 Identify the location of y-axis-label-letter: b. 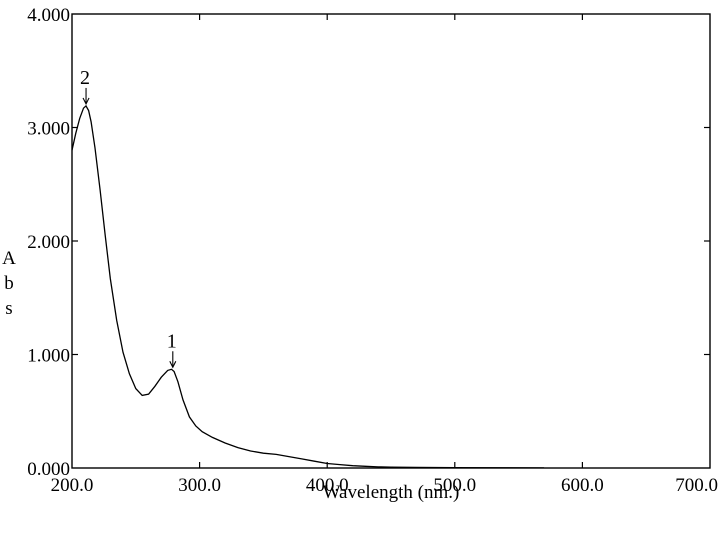
(9, 283).